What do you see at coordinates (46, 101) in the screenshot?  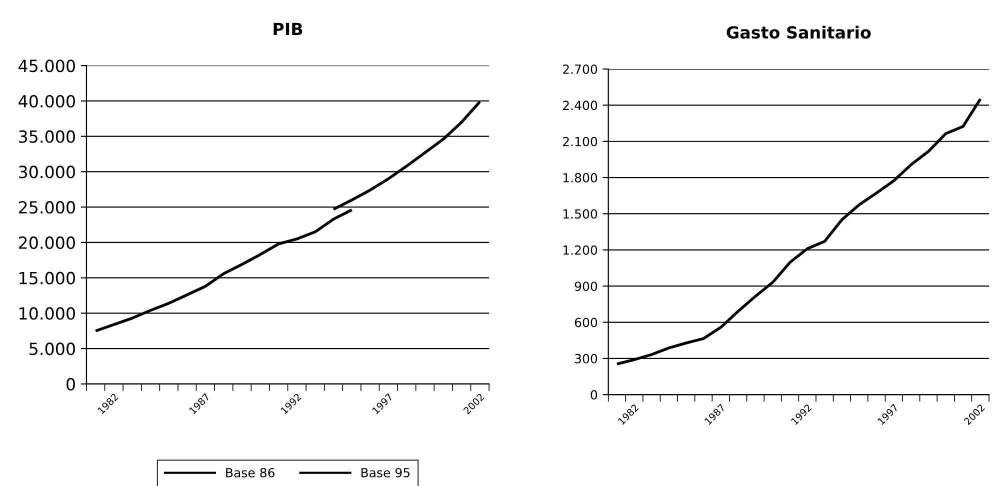 I see `y-tick-label: 40.000` at bounding box center [46, 101].